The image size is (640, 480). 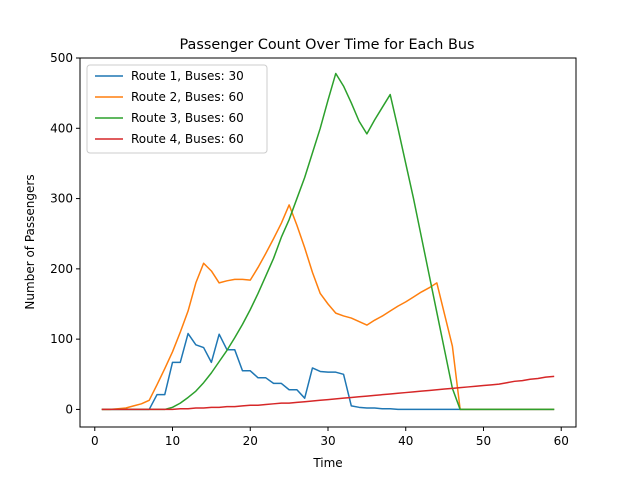 What do you see at coordinates (30, 241) in the screenshot?
I see `y-axis-label: Number of Passengers` at bounding box center [30, 241].